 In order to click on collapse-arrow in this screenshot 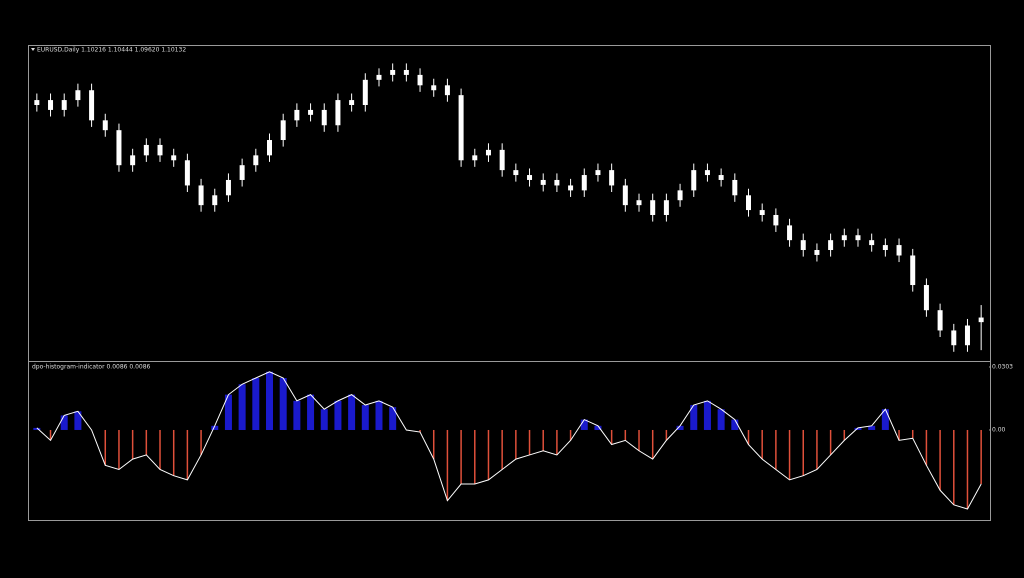, I will do `click(33, 49)`.